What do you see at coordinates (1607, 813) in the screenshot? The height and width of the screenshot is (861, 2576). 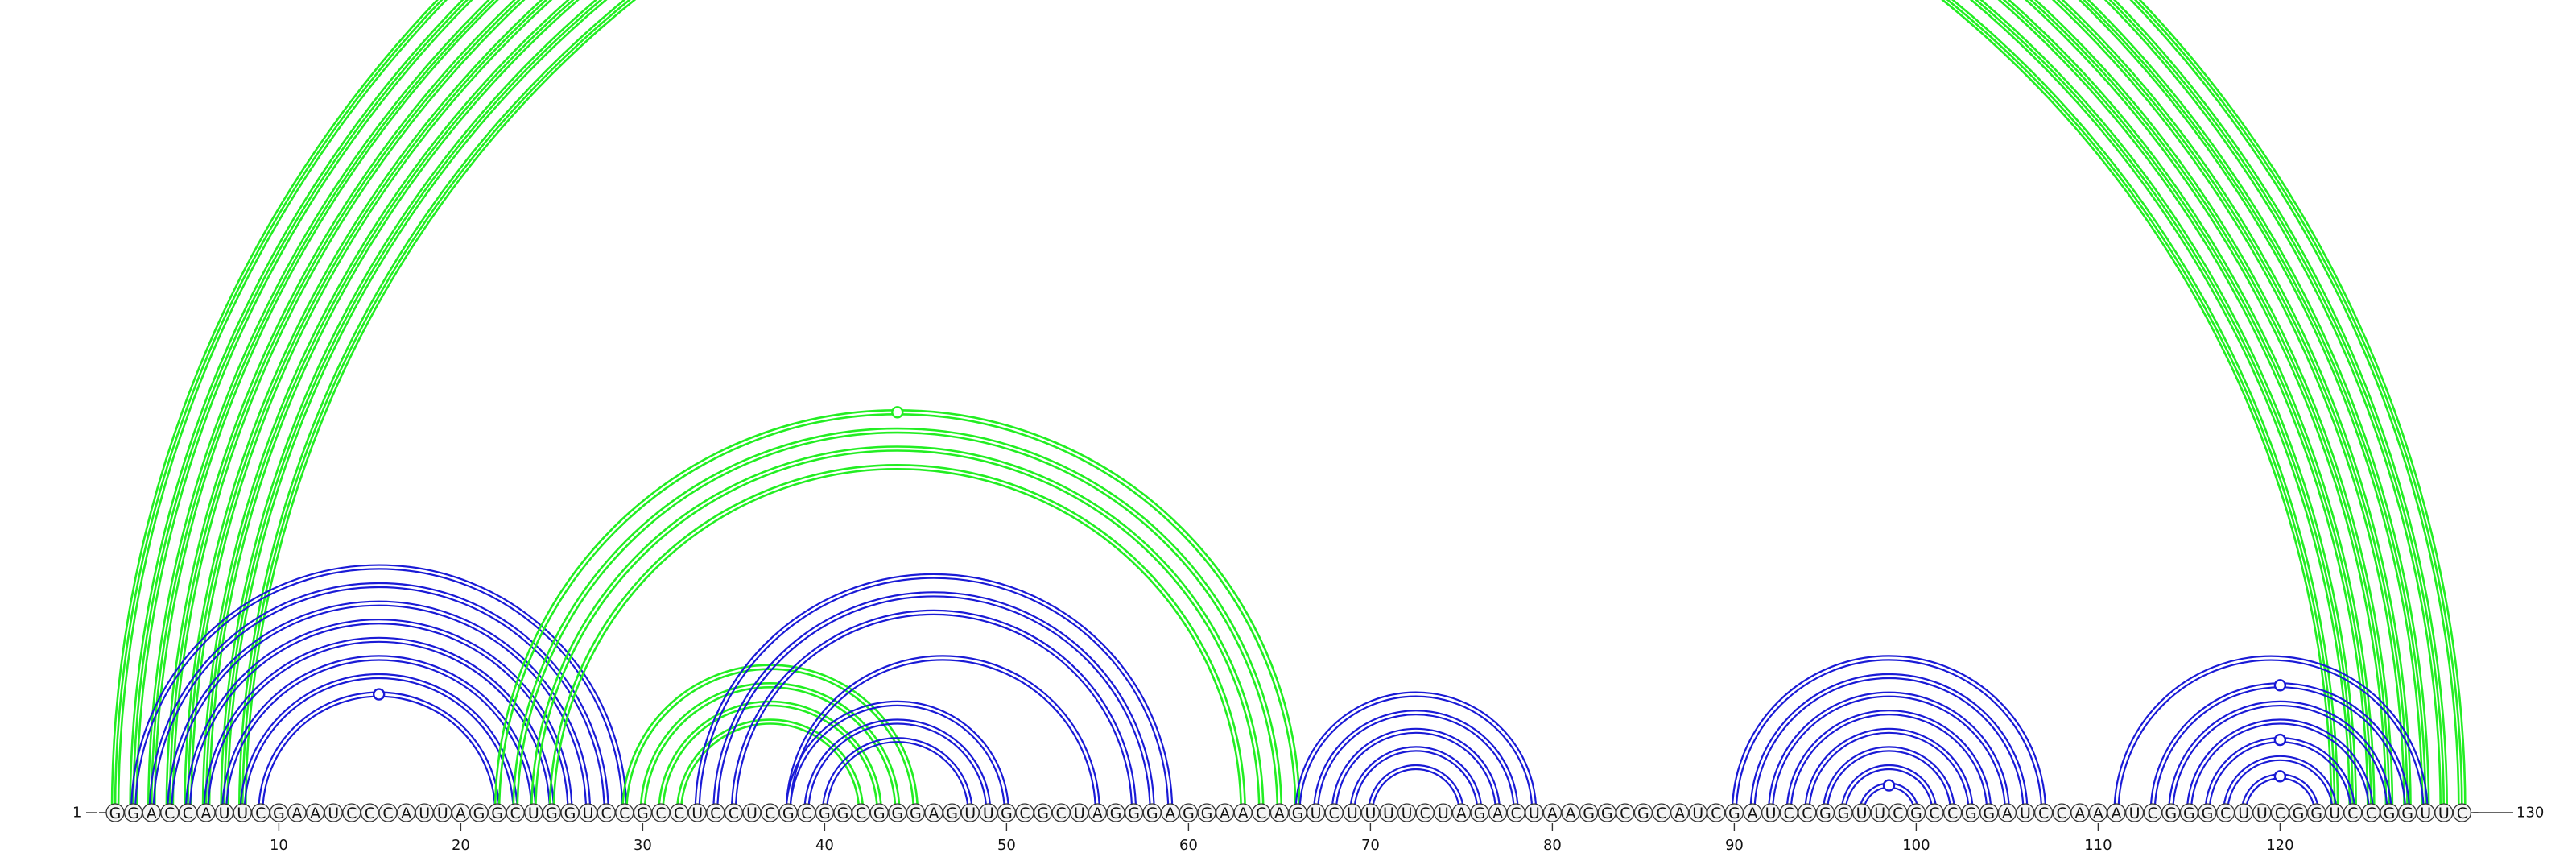 I see `nucleotide-83-label: G` at bounding box center [1607, 813].